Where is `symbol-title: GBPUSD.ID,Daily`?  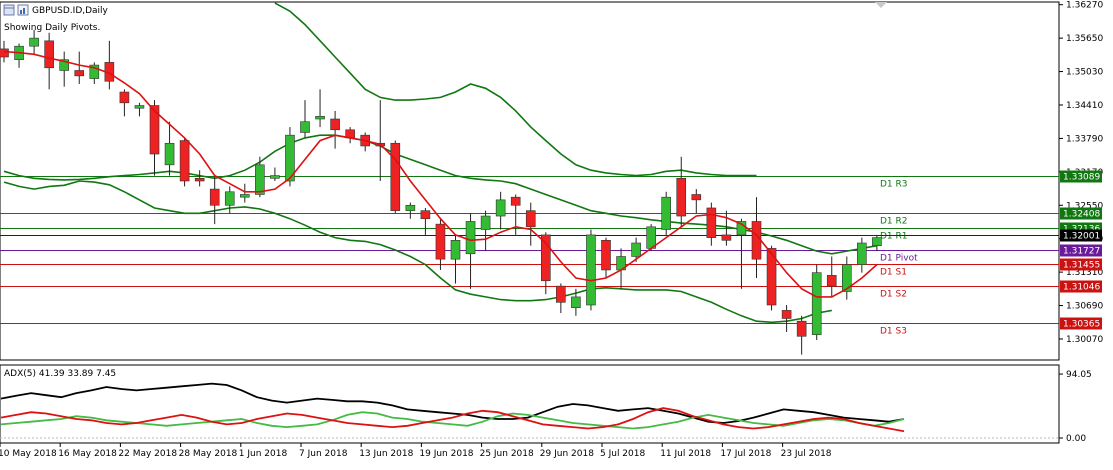 symbol-title: GBPUSD.ID,Daily is located at coordinates (70, 11).